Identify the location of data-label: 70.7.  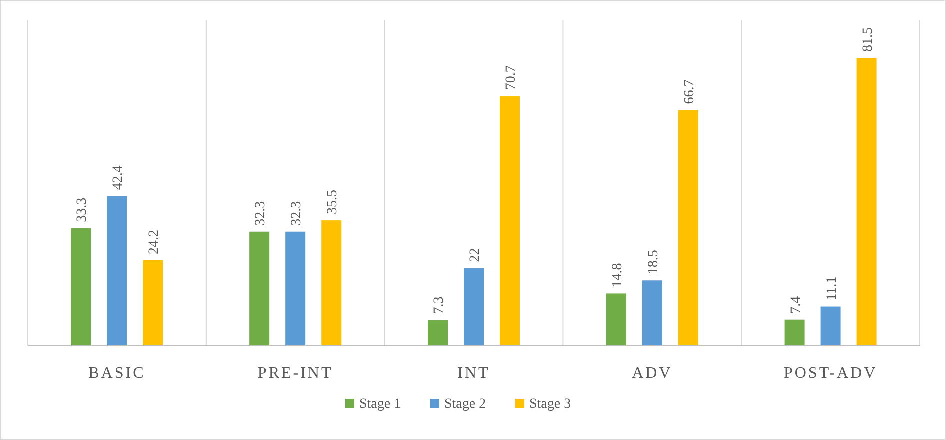
(511, 78).